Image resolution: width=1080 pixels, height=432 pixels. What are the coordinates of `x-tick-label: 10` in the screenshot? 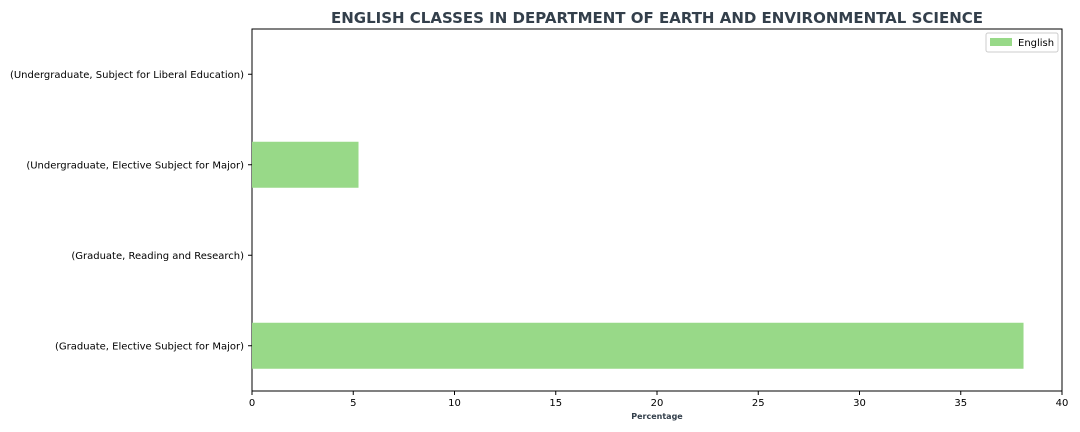 It's located at (454, 403).